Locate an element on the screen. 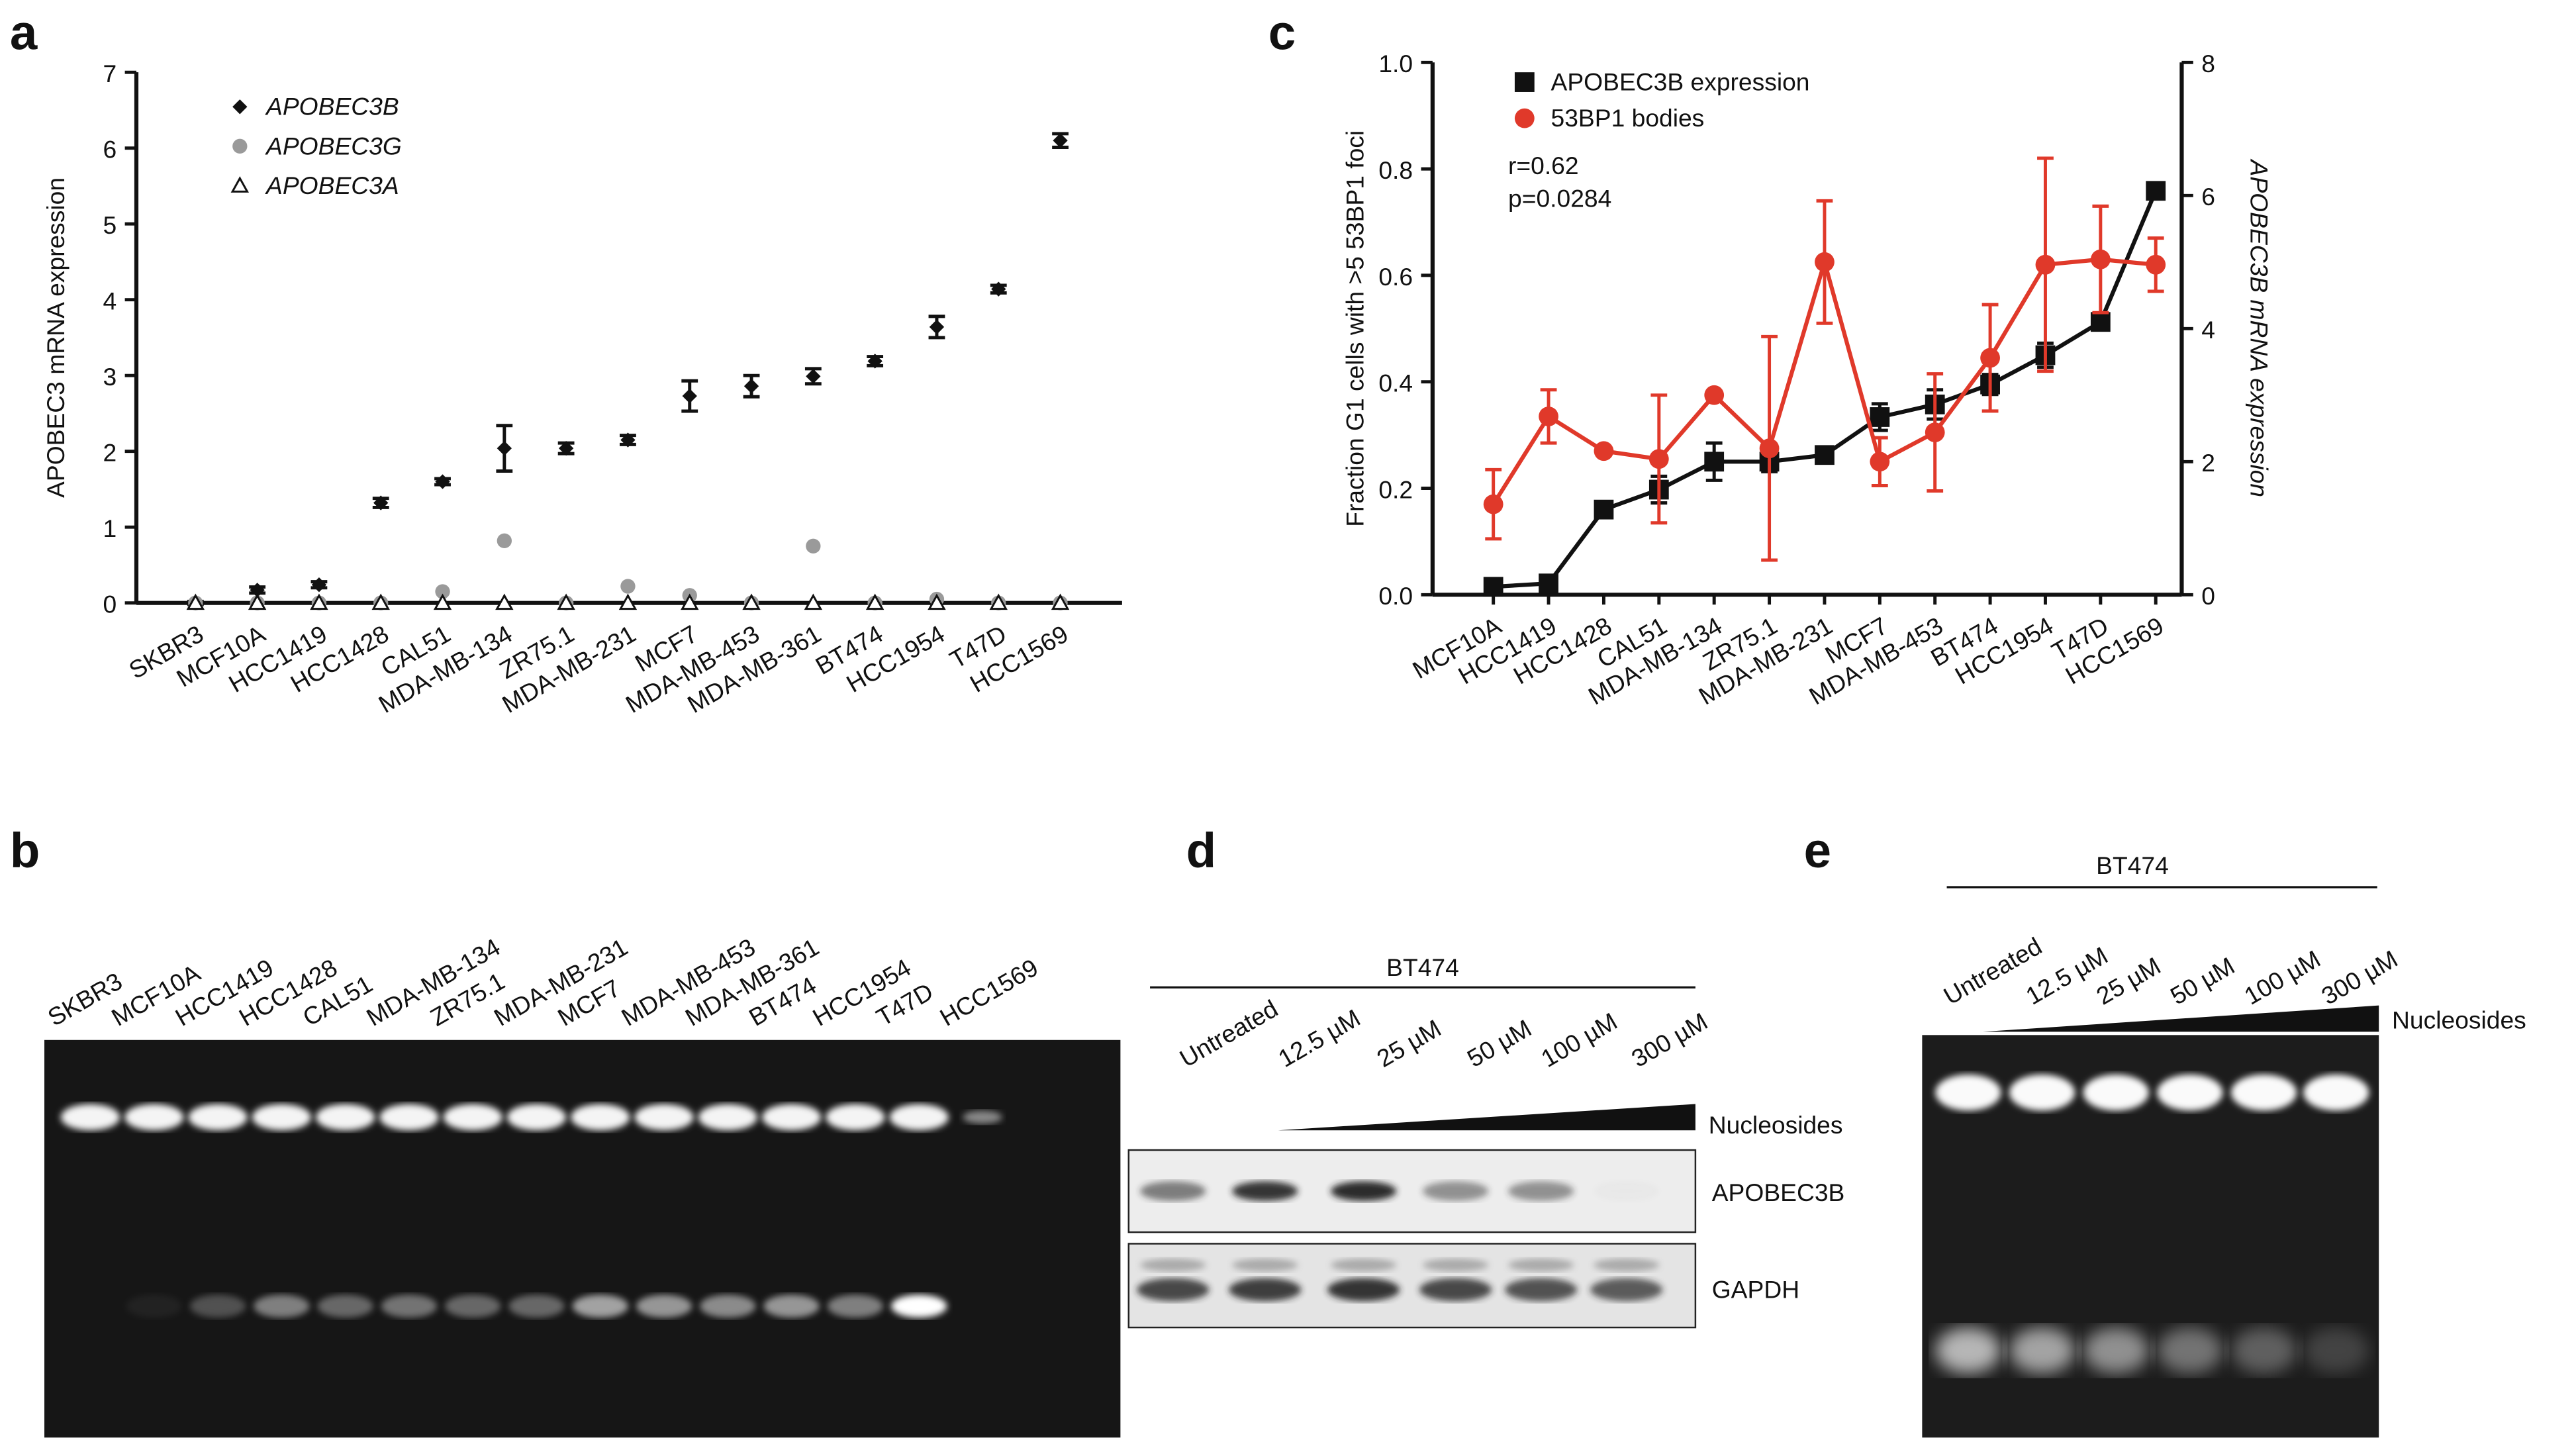 The image size is (2576, 1442). legend-label: 53BP1 bodies is located at coordinates (1628, 118).